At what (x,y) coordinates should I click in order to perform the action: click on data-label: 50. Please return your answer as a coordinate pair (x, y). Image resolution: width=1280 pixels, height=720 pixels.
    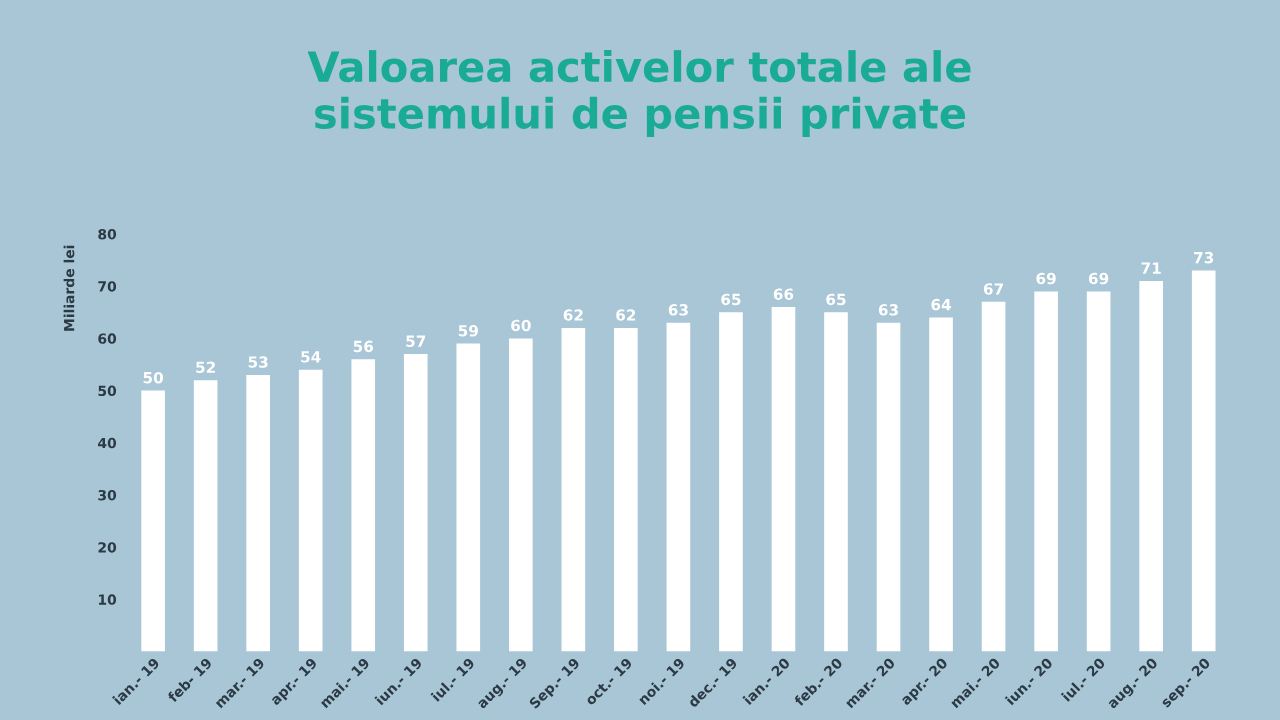
    Looking at the image, I should click on (153, 377).